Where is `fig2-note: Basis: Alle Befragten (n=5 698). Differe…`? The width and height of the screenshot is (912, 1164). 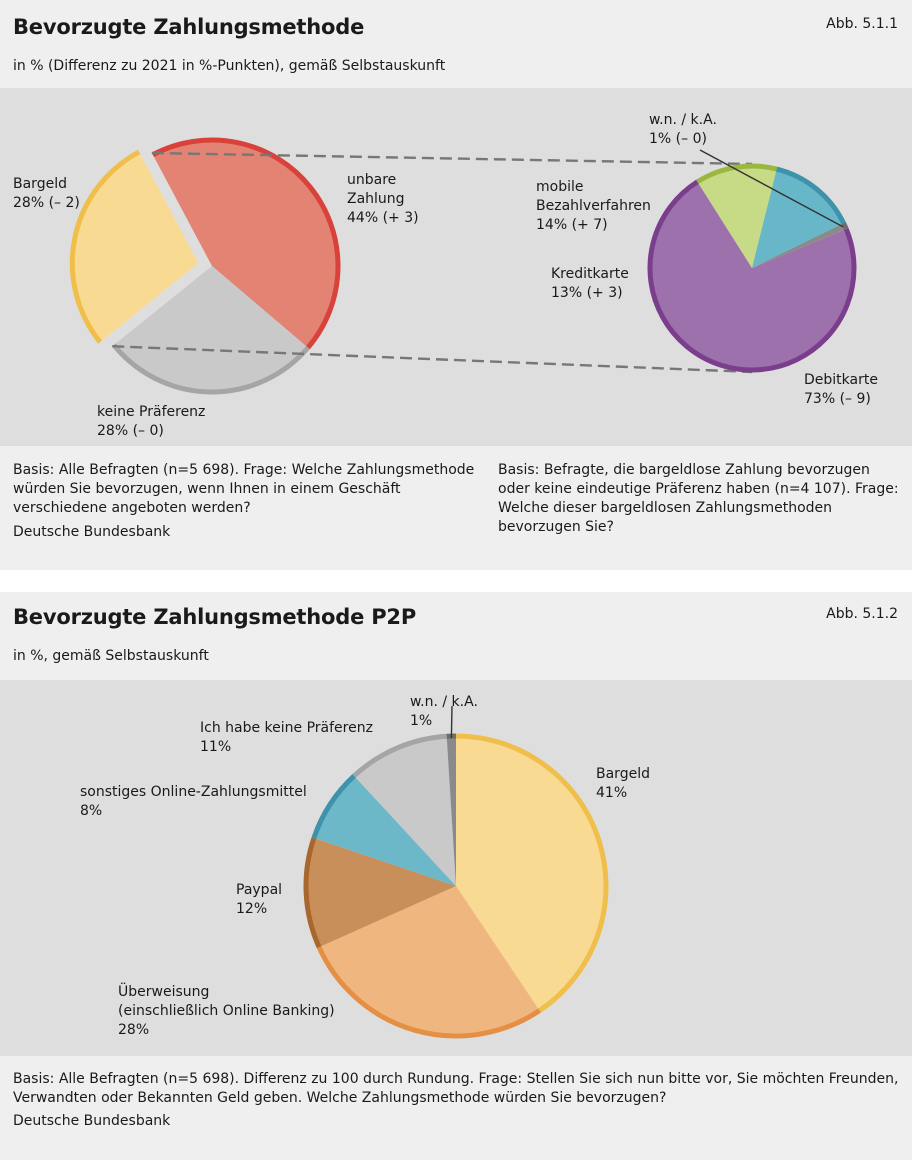 fig2-note: Basis: Alle Befragten (n=5 698). Differe… is located at coordinates (455, 1089).